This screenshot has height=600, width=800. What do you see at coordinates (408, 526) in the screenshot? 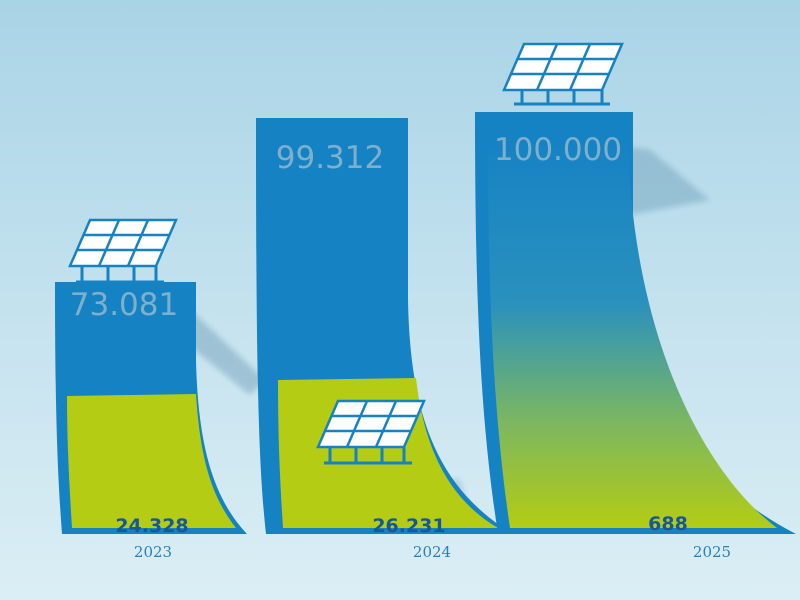
I see `fill-label-2024: 26.231` at bounding box center [408, 526].